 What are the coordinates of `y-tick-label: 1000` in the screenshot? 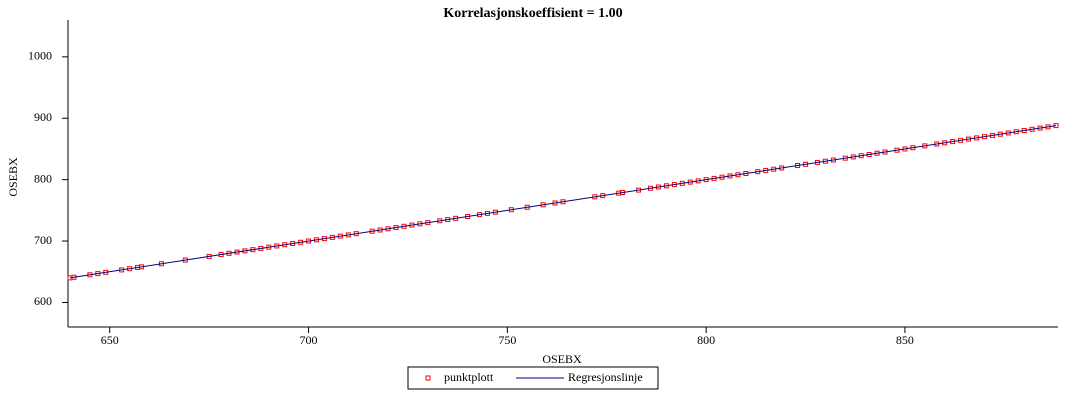 It's located at (40, 56).